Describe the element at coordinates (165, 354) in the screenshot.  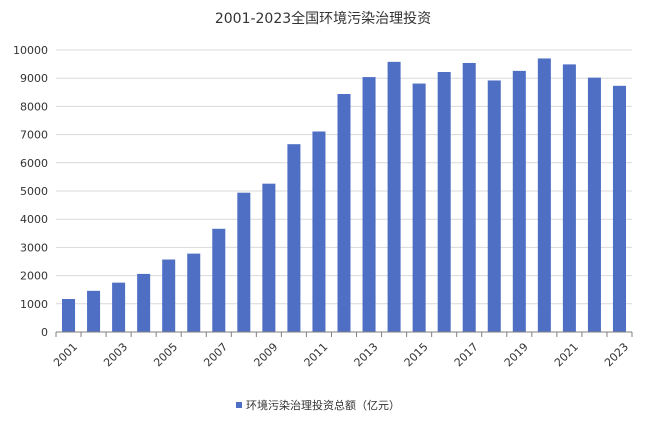
I see `x-tick-label: 2005` at that location.